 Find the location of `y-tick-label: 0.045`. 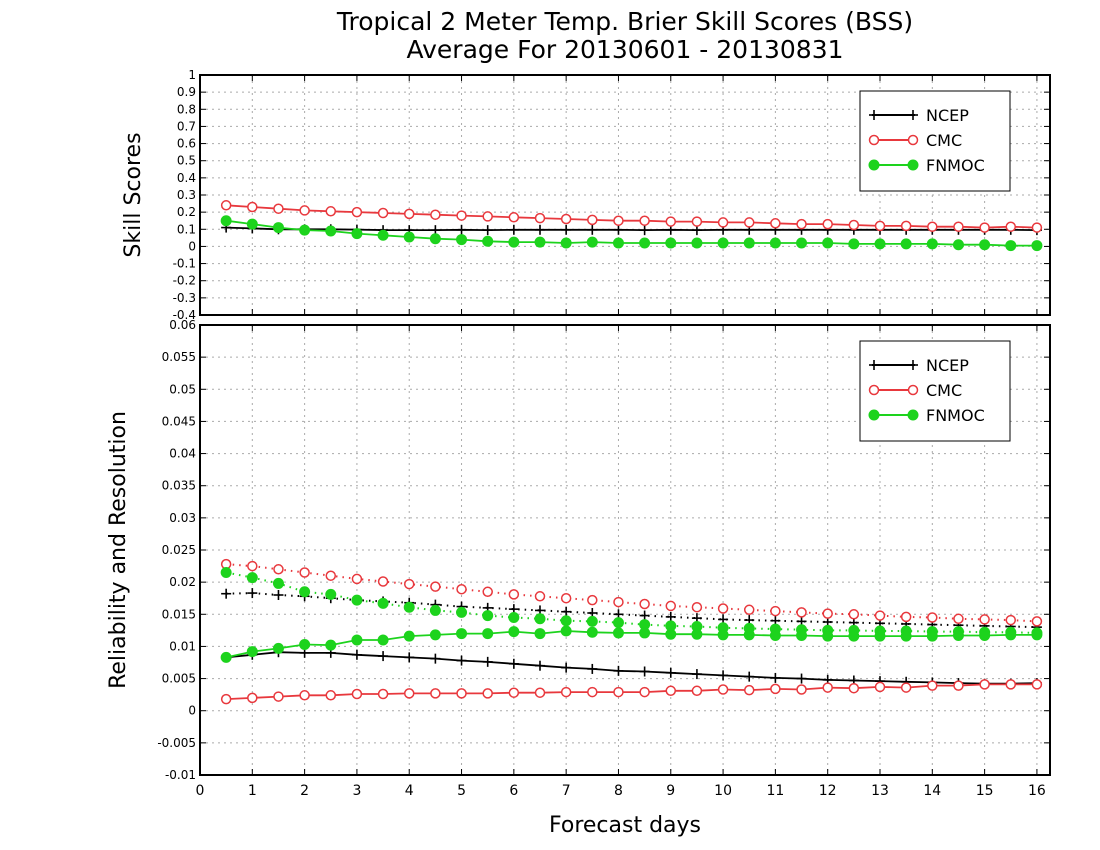

y-tick-label: 0.045 is located at coordinates (179, 421).